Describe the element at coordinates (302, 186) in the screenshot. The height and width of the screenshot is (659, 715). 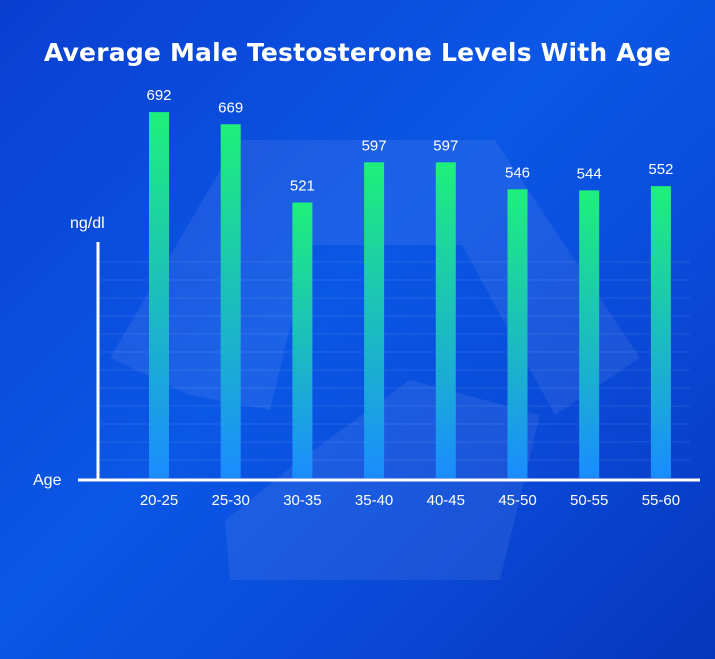
I see `value-label: 521` at that location.